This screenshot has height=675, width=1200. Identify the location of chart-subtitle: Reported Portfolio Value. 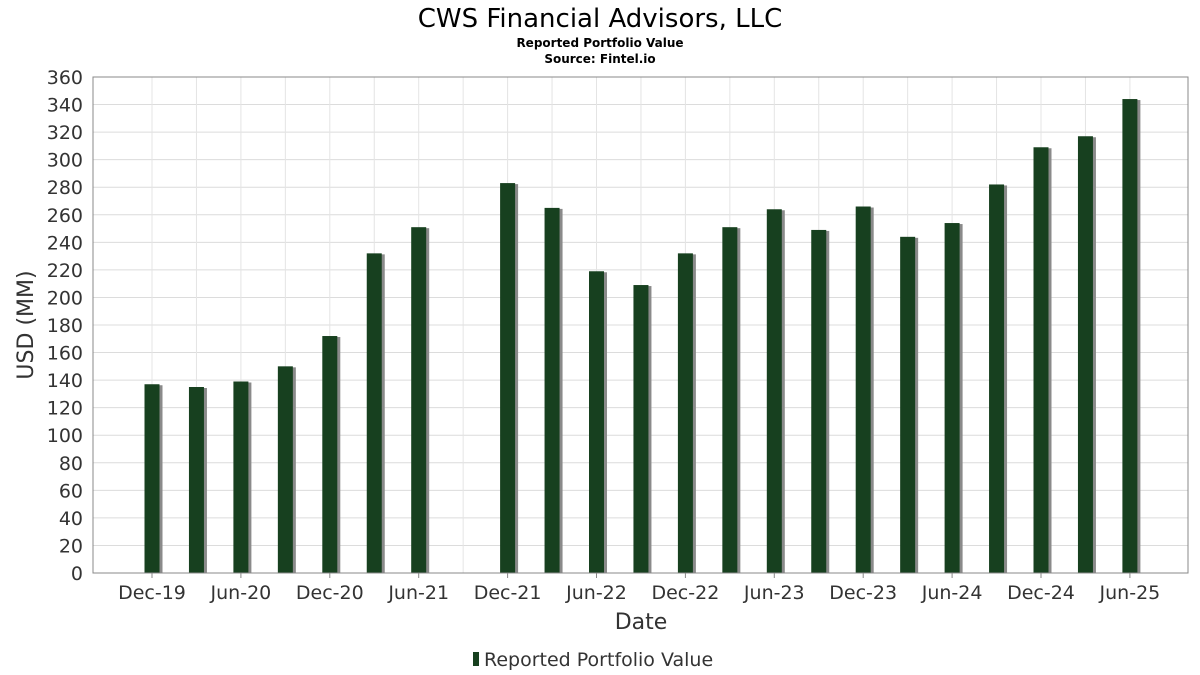
(599, 43).